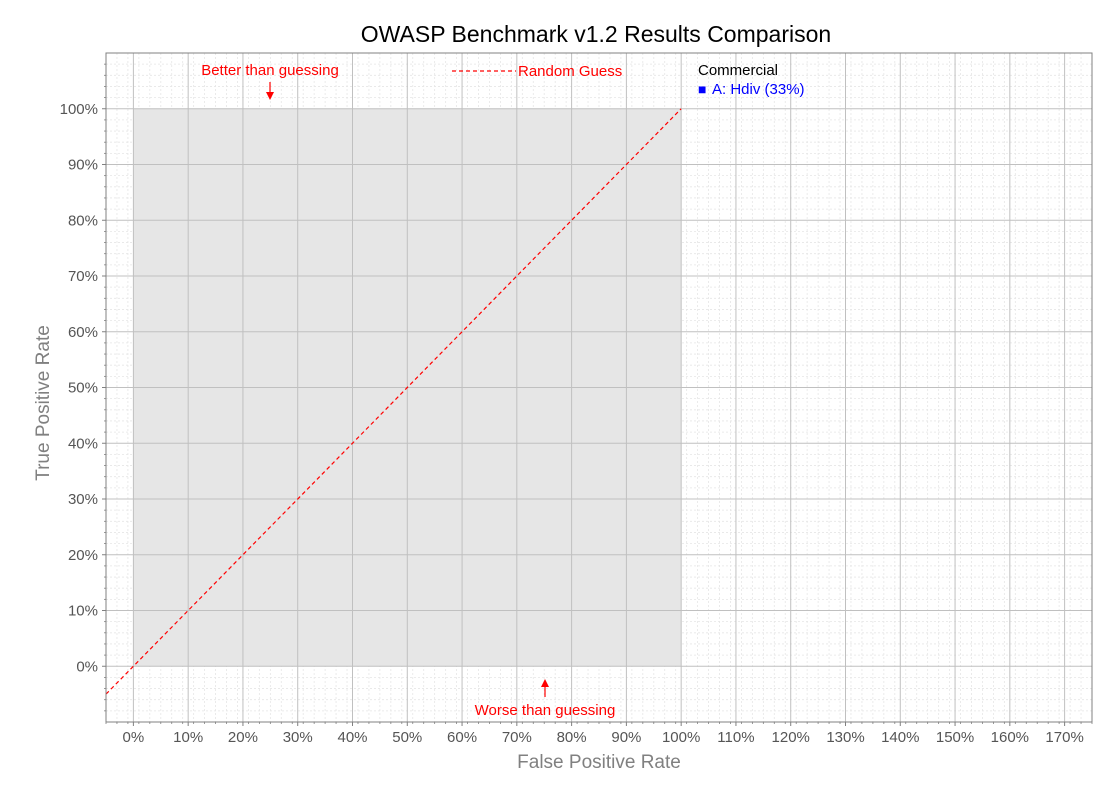 The image size is (1120, 805). Describe the element at coordinates (87, 666) in the screenshot. I see `y-tick-label: 0%` at that location.